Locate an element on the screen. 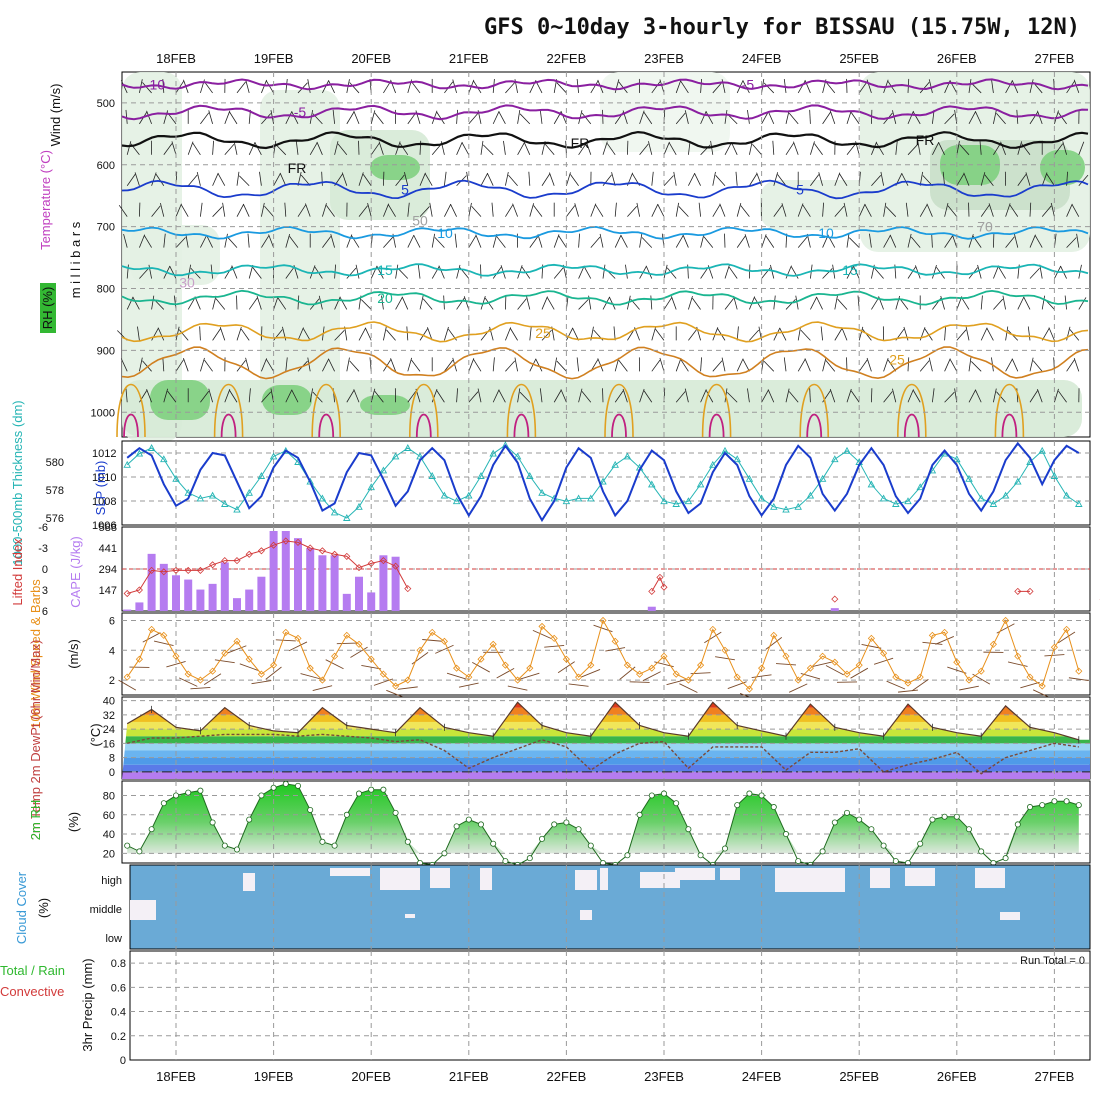 The image size is (1100, 1100). date-label-top: 23FEB is located at coordinates (664, 58).